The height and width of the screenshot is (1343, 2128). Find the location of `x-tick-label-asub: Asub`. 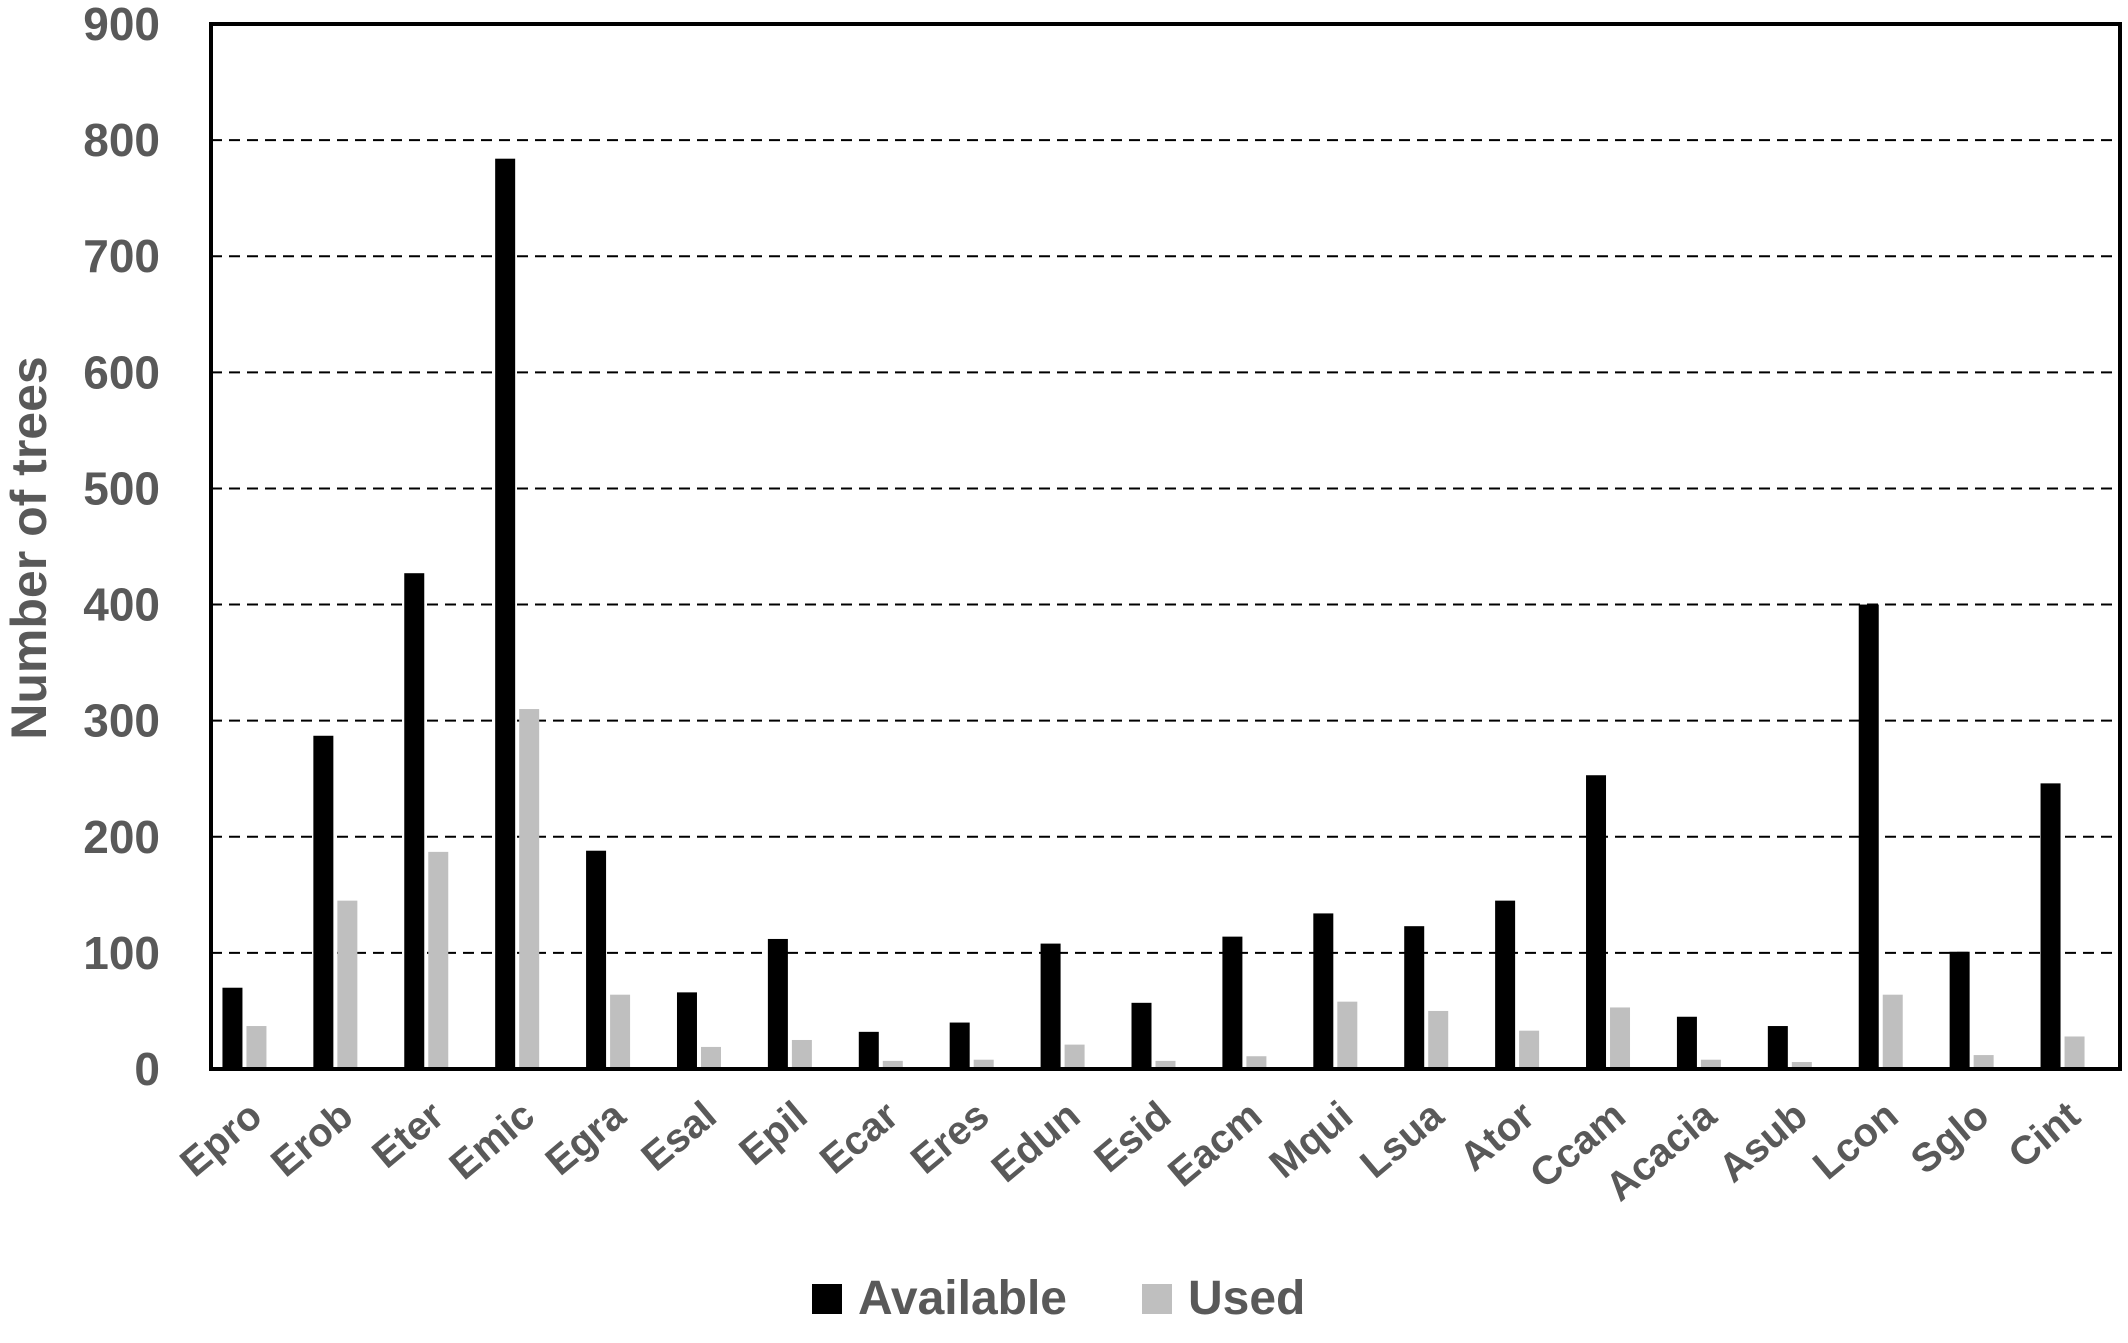

x-tick-label-asub: Asub is located at coordinates (1763, 1142).